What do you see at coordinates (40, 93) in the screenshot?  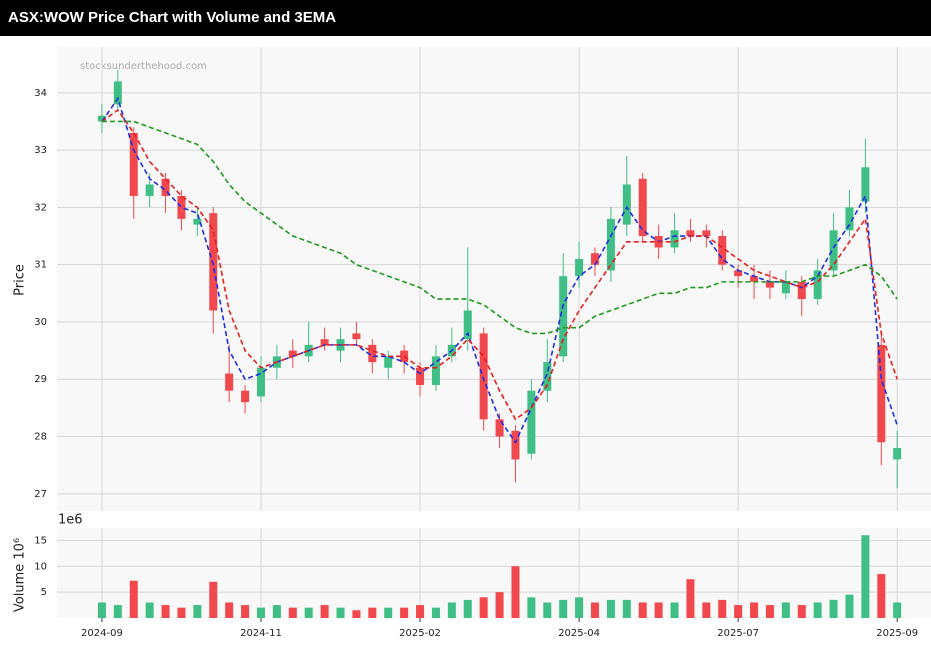 I see `y-tick-label: 34` at bounding box center [40, 93].